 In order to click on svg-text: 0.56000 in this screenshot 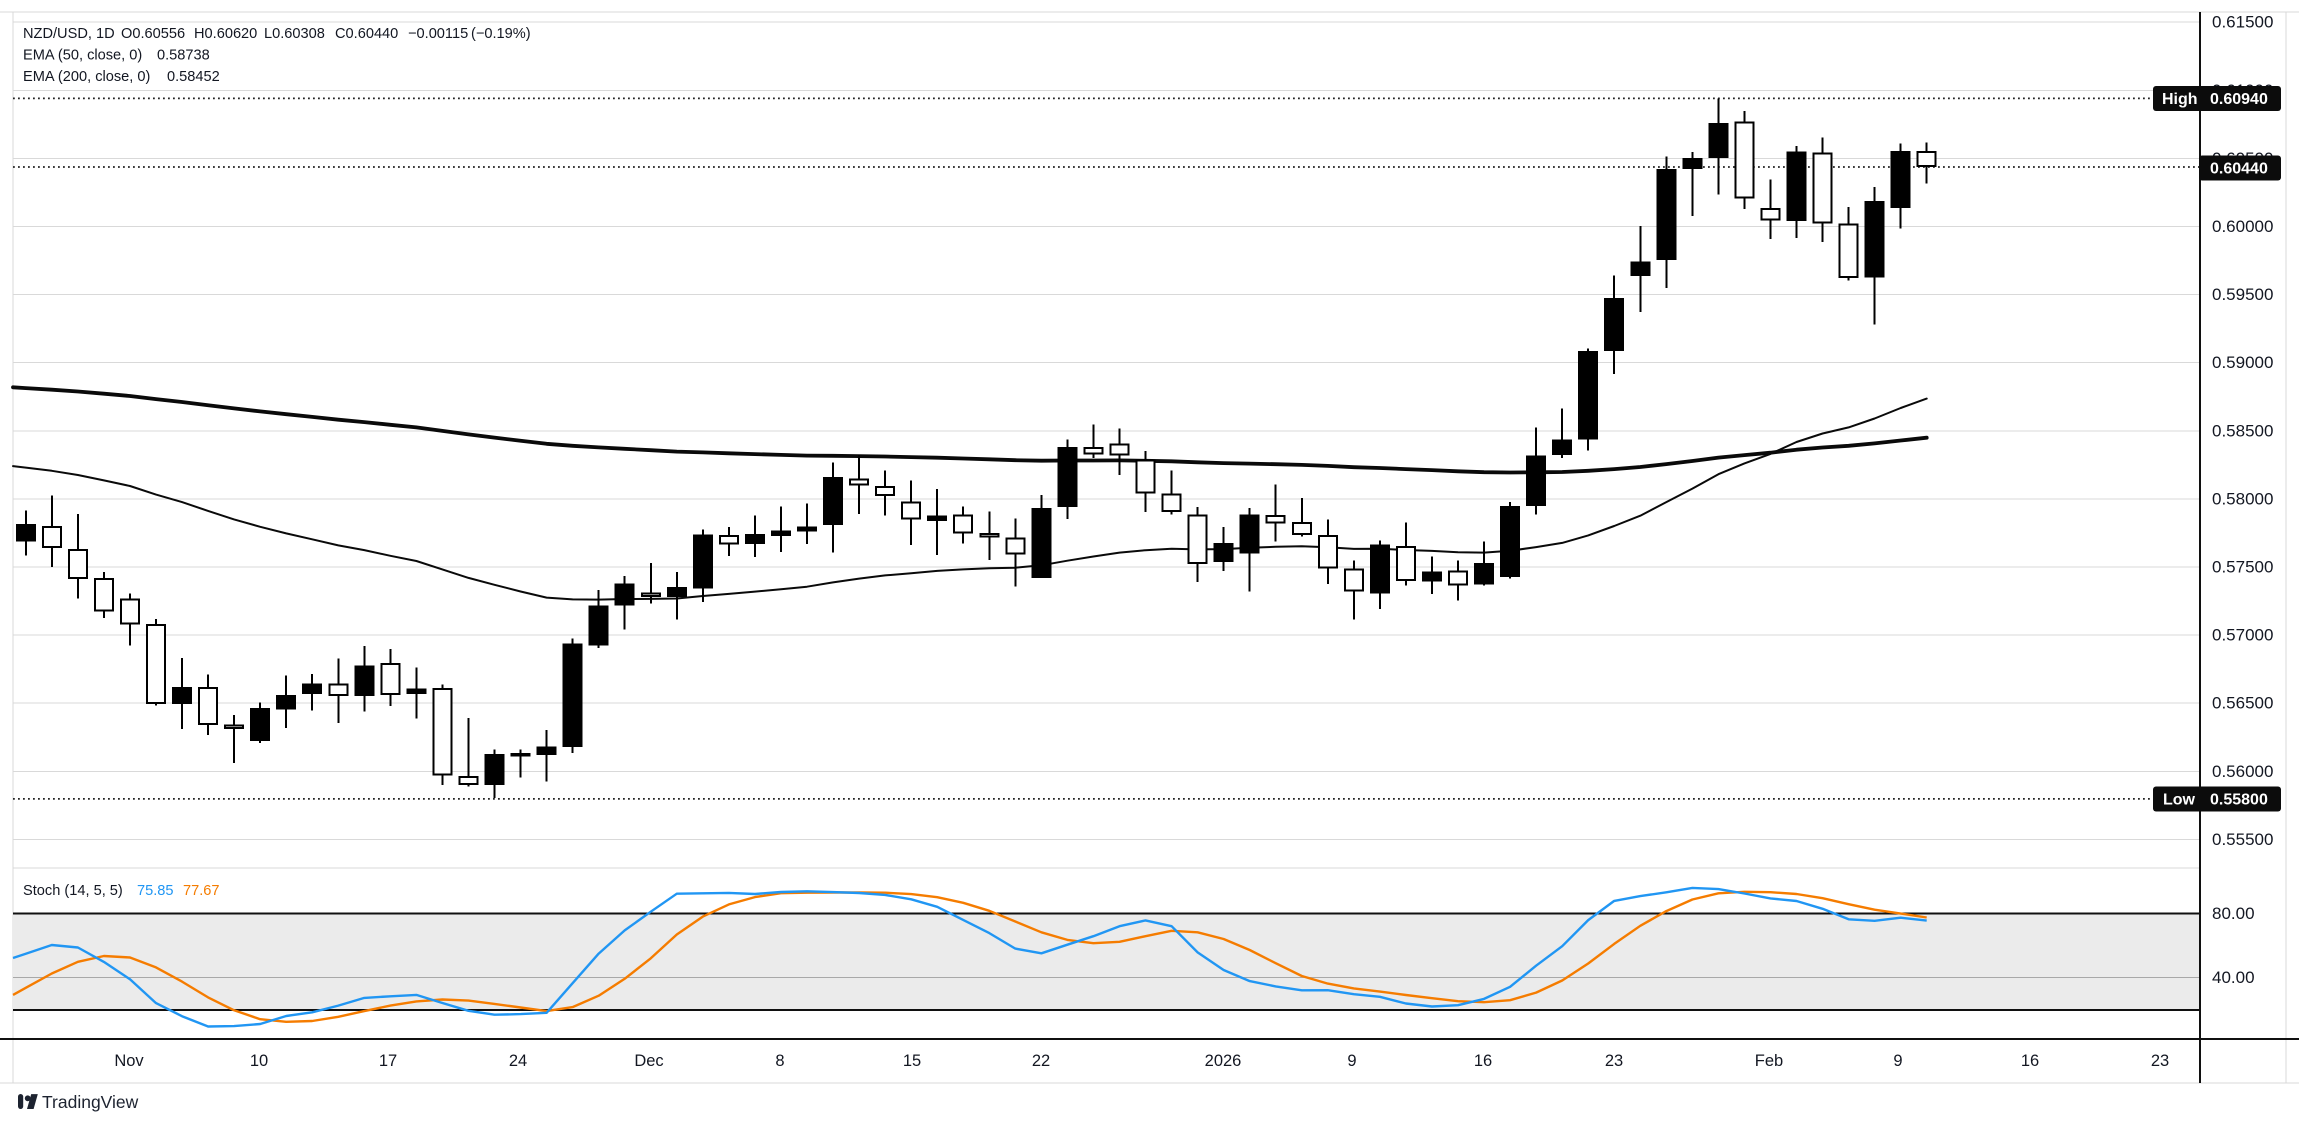, I will do `click(2242, 771)`.